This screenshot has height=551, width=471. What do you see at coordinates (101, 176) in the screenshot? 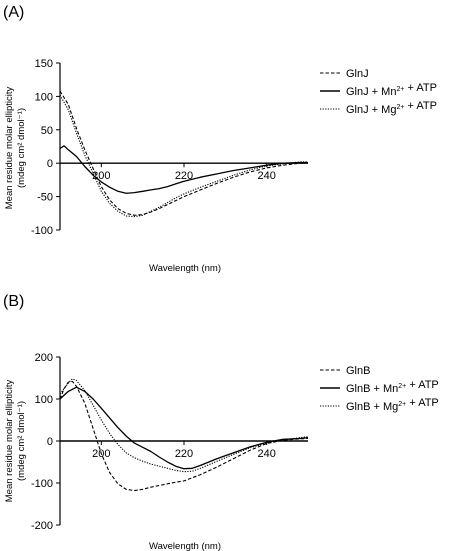
I see `x-tick-label: 200` at bounding box center [101, 176].